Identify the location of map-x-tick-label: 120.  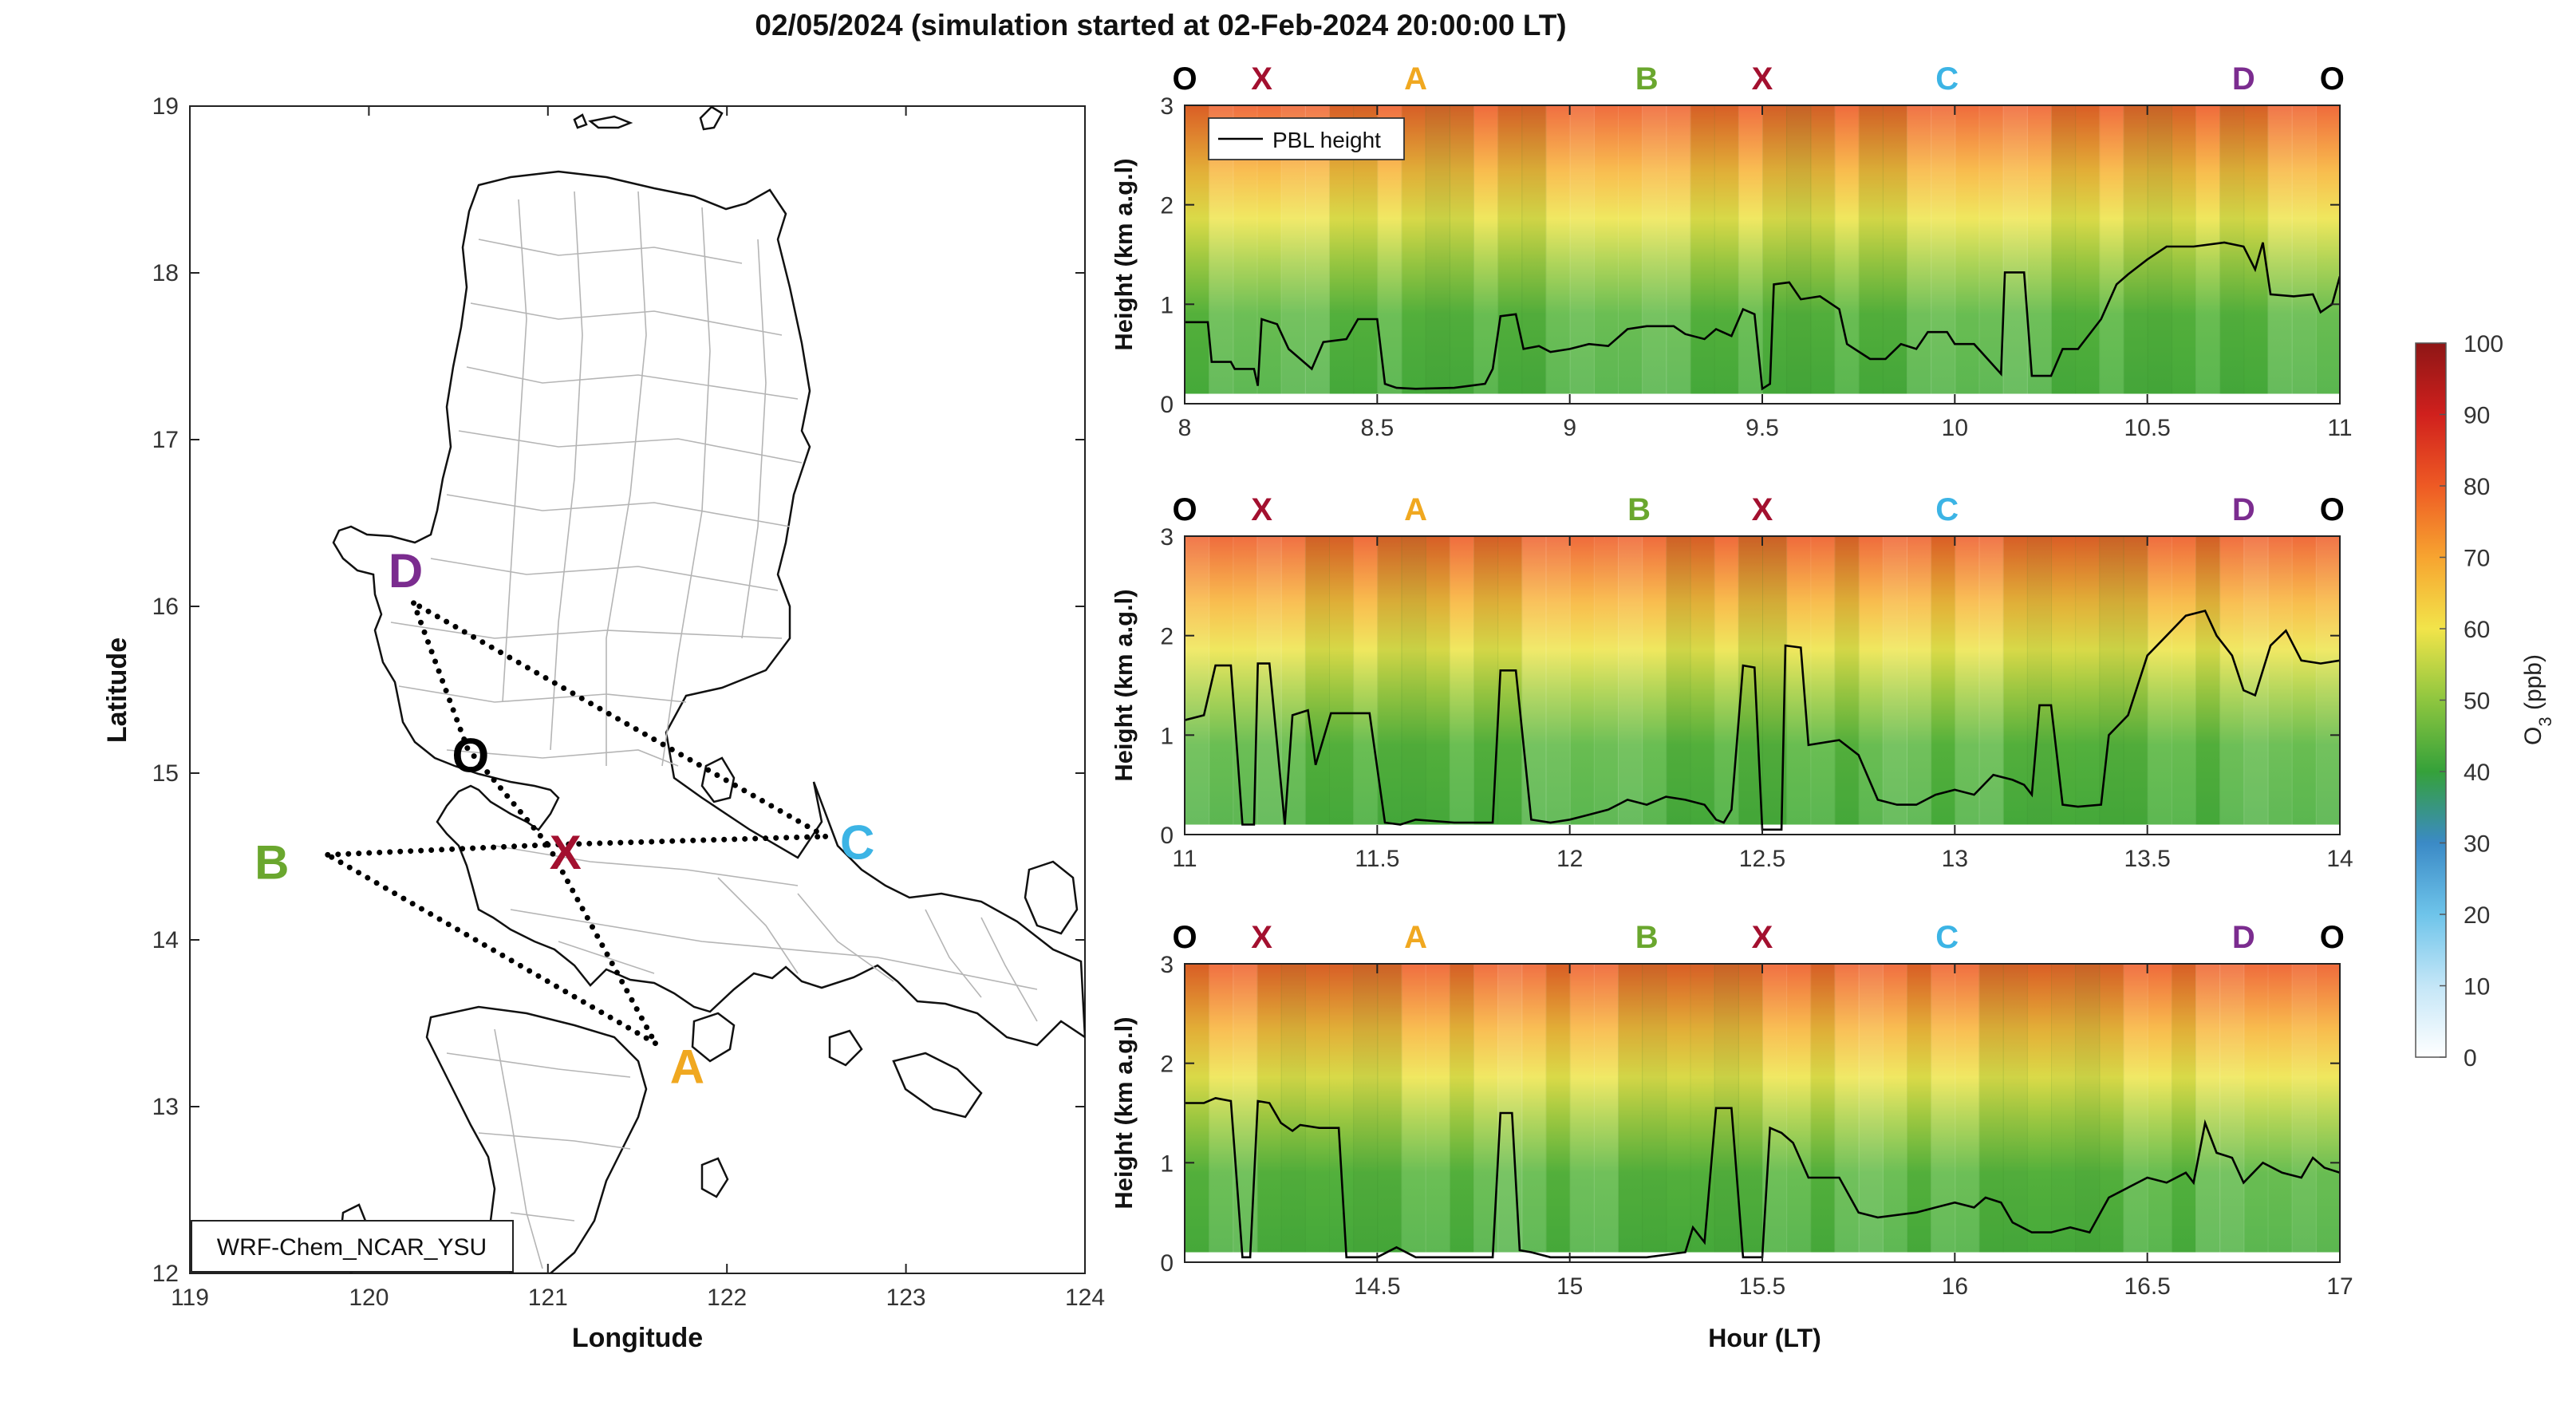
(369, 1298).